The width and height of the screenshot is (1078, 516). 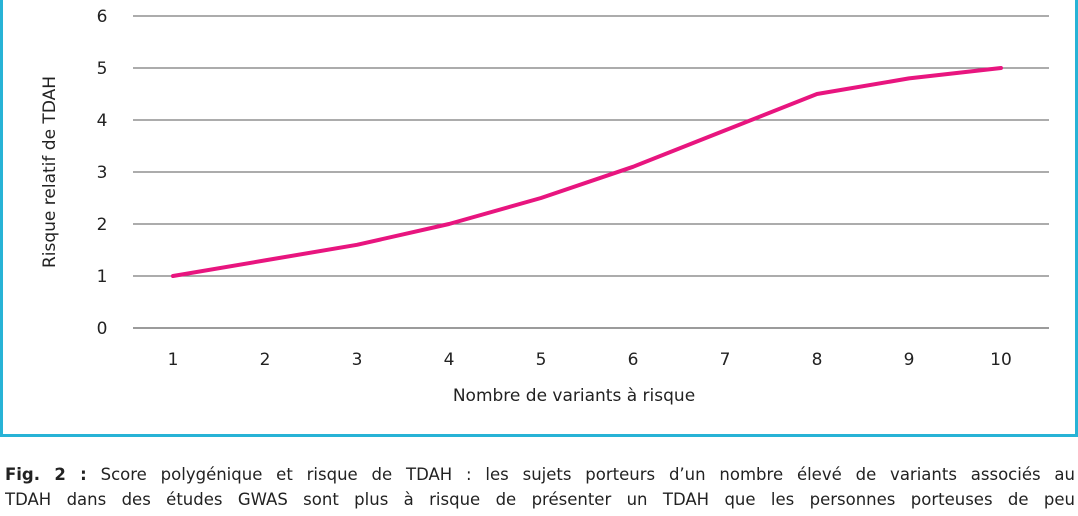 What do you see at coordinates (265, 360) in the screenshot?
I see `x-tick-label: 2` at bounding box center [265, 360].